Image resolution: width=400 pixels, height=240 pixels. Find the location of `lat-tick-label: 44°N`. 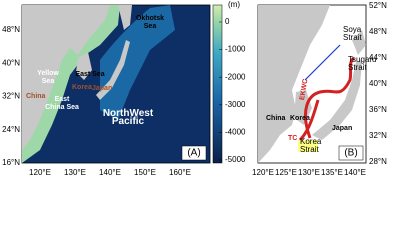

lat-tick-label: 44°N is located at coordinates (378, 57).